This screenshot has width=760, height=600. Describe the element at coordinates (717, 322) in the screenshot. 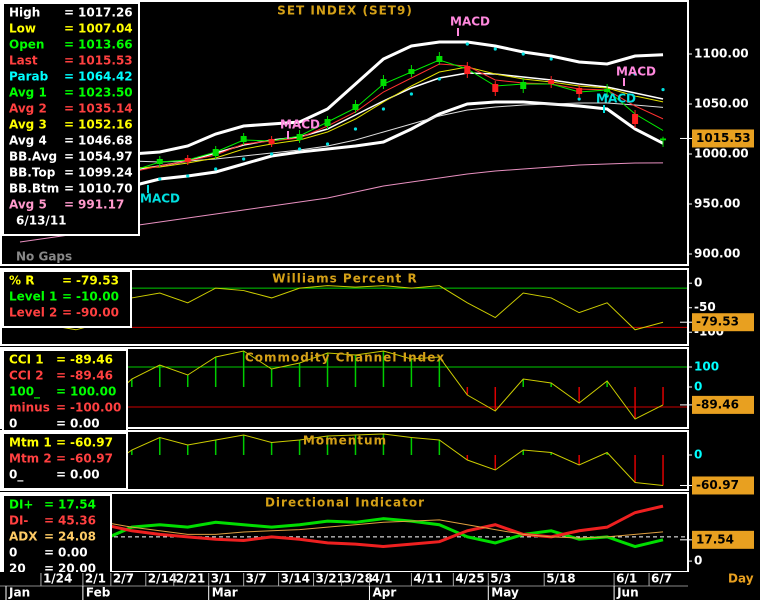

I see `last-value: -79.53` at that location.